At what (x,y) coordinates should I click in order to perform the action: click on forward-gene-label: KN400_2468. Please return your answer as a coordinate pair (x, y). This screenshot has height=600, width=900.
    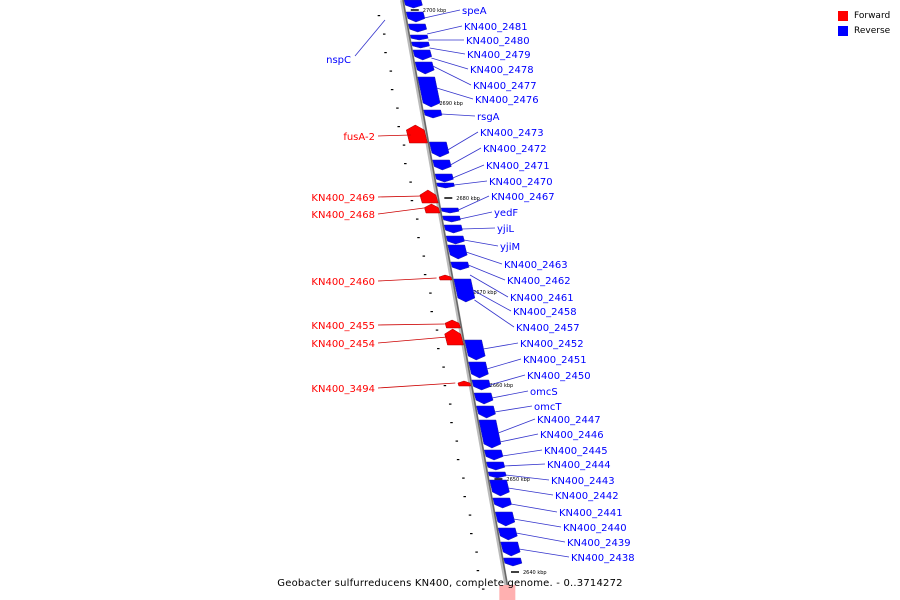
    Looking at the image, I should click on (343, 215).